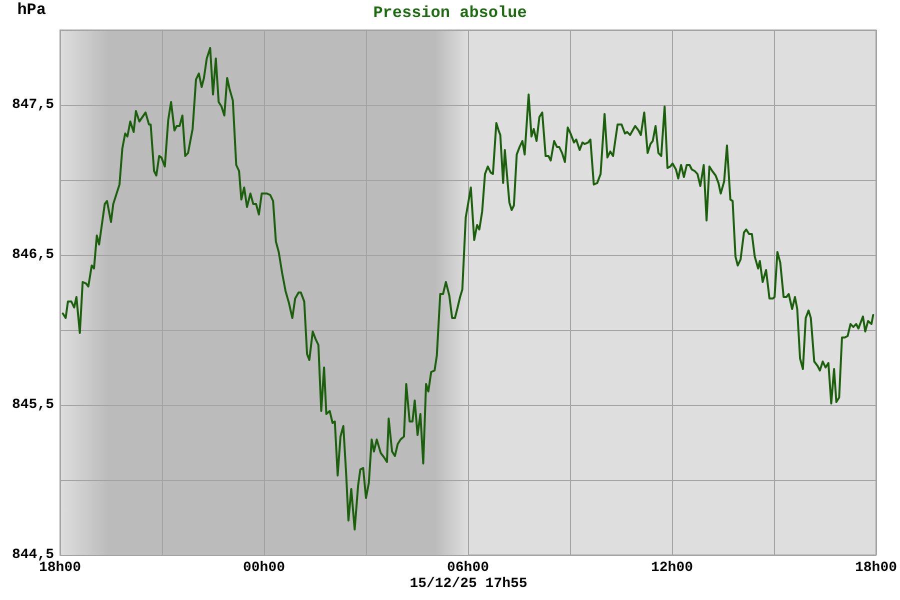 This screenshot has width=900, height=600. Describe the element at coordinates (468, 568) in the screenshot. I see `x-tick-label: 06h00` at that location.